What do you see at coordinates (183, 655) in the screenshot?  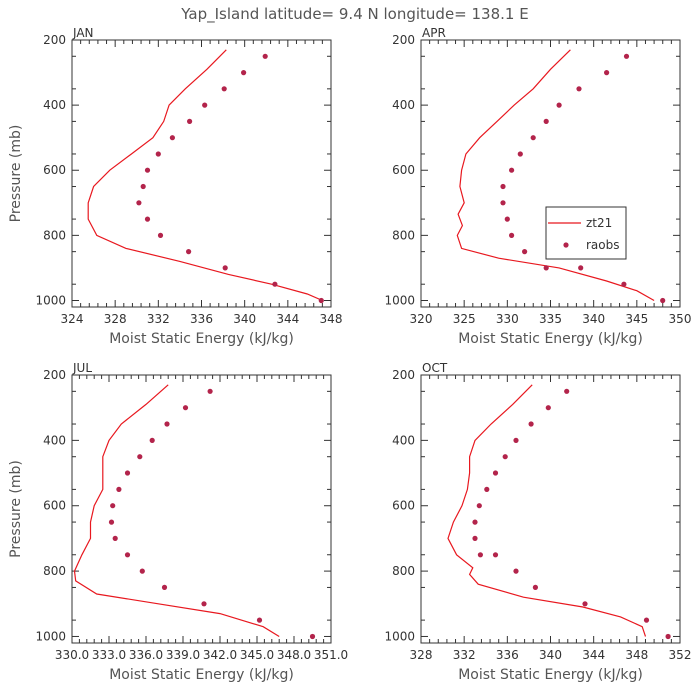 I see `x-tick-label: 339.0` at bounding box center [183, 655].